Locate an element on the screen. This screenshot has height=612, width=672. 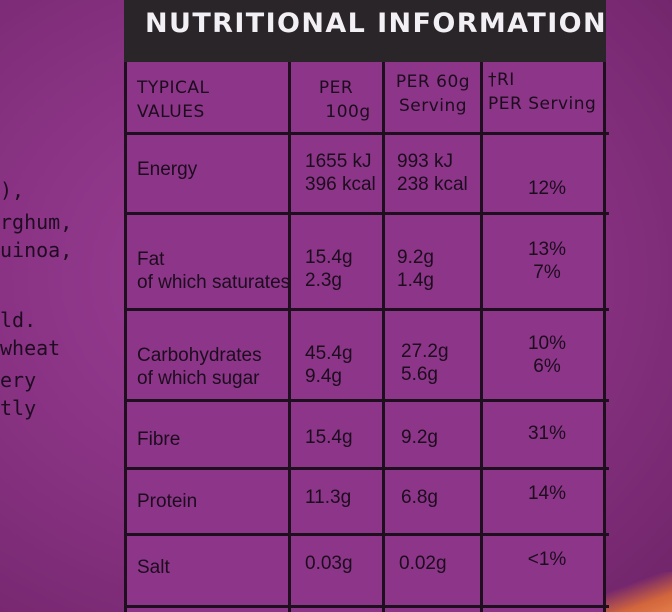
row-label-carbohydrates: Carbohydrates of which sugar is located at coordinates (199, 367).